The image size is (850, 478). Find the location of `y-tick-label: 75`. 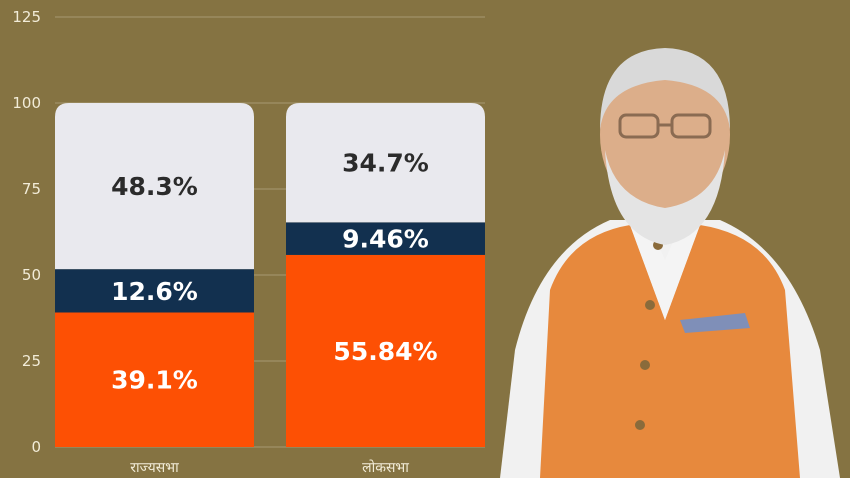

y-tick-label: 75 is located at coordinates (31, 189).